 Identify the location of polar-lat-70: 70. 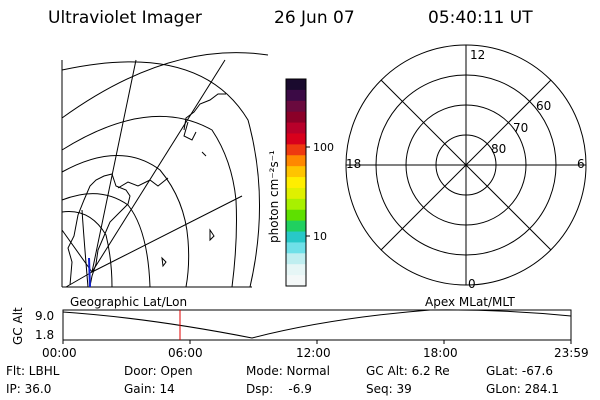
(520, 128).